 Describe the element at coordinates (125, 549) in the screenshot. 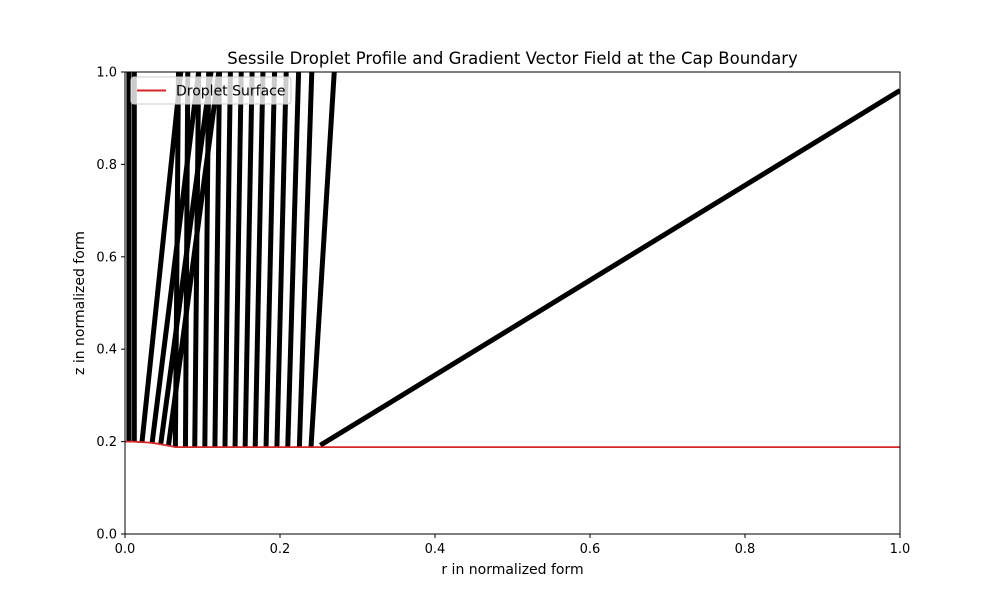

I see `x-tick-label: 0.0` at that location.